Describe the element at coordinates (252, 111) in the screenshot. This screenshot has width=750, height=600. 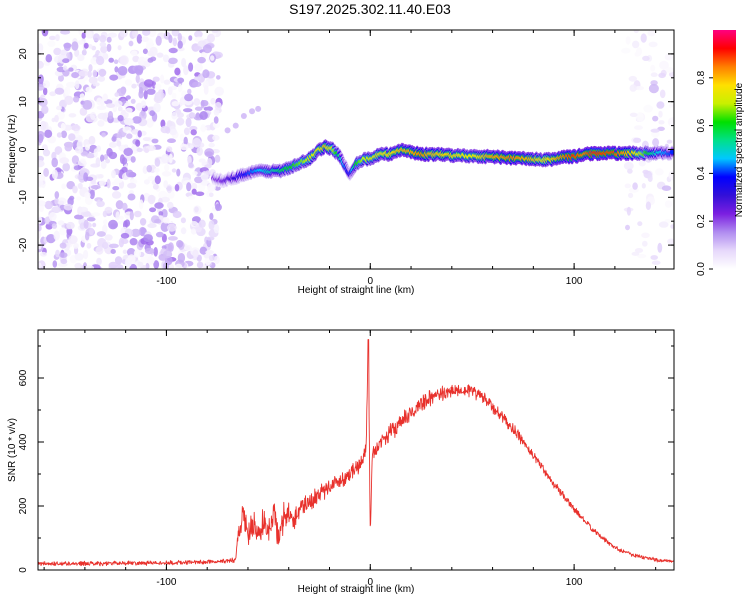
I see `spectrogram-ridge-branch` at that location.